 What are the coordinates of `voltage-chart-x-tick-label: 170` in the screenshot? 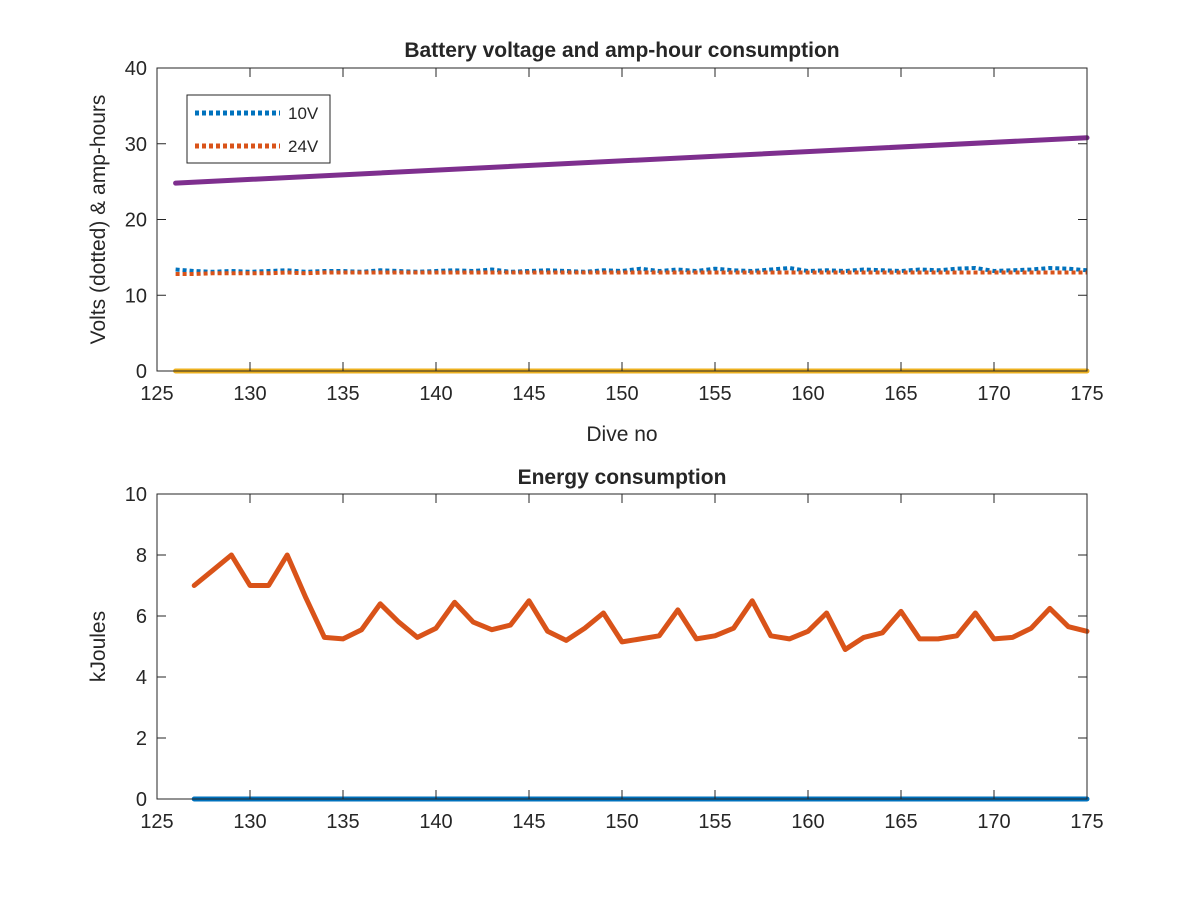 It's located at (993, 394).